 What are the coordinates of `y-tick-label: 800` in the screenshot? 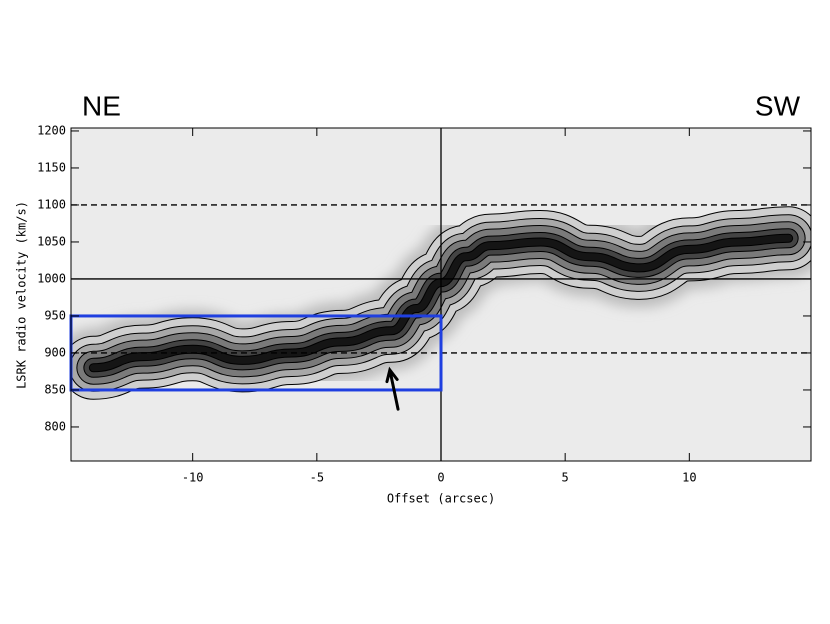 It's located at (55, 426).